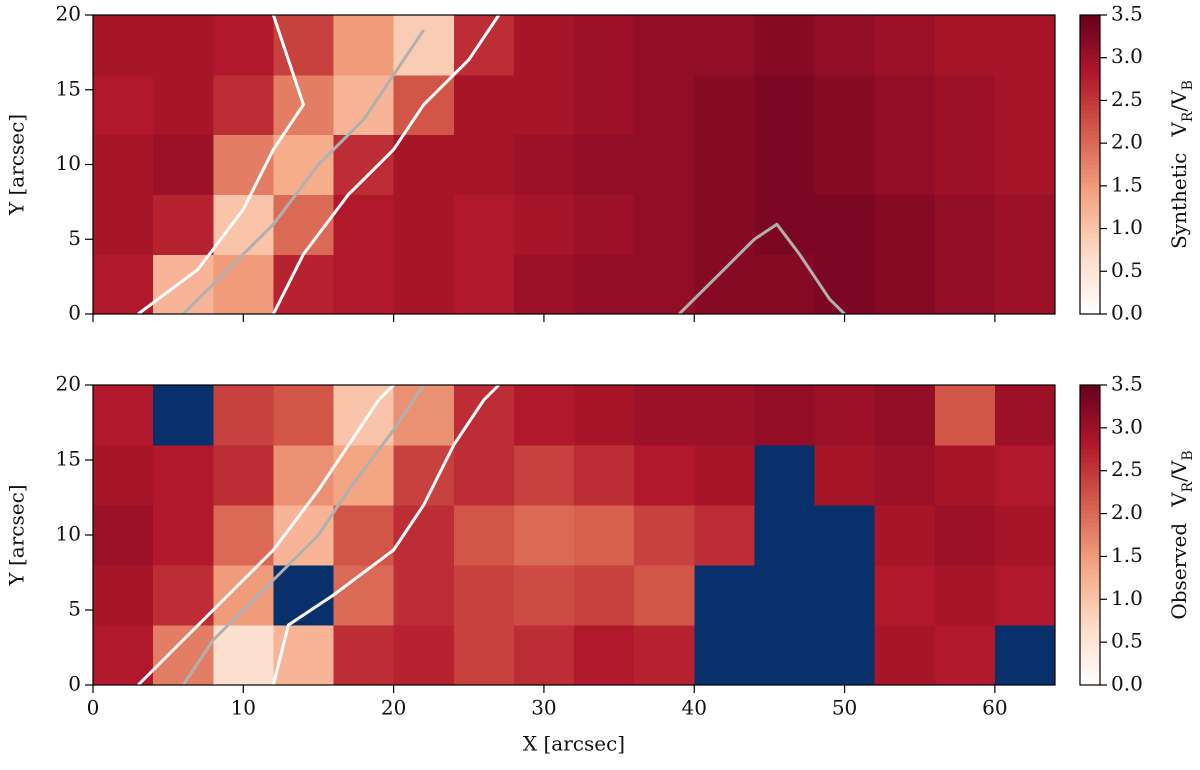 Image resolution: width=1200 pixels, height=770 pixels. What do you see at coordinates (1188, 455) in the screenshot?
I see `colorbar-subscript: B` at bounding box center [1188, 455].